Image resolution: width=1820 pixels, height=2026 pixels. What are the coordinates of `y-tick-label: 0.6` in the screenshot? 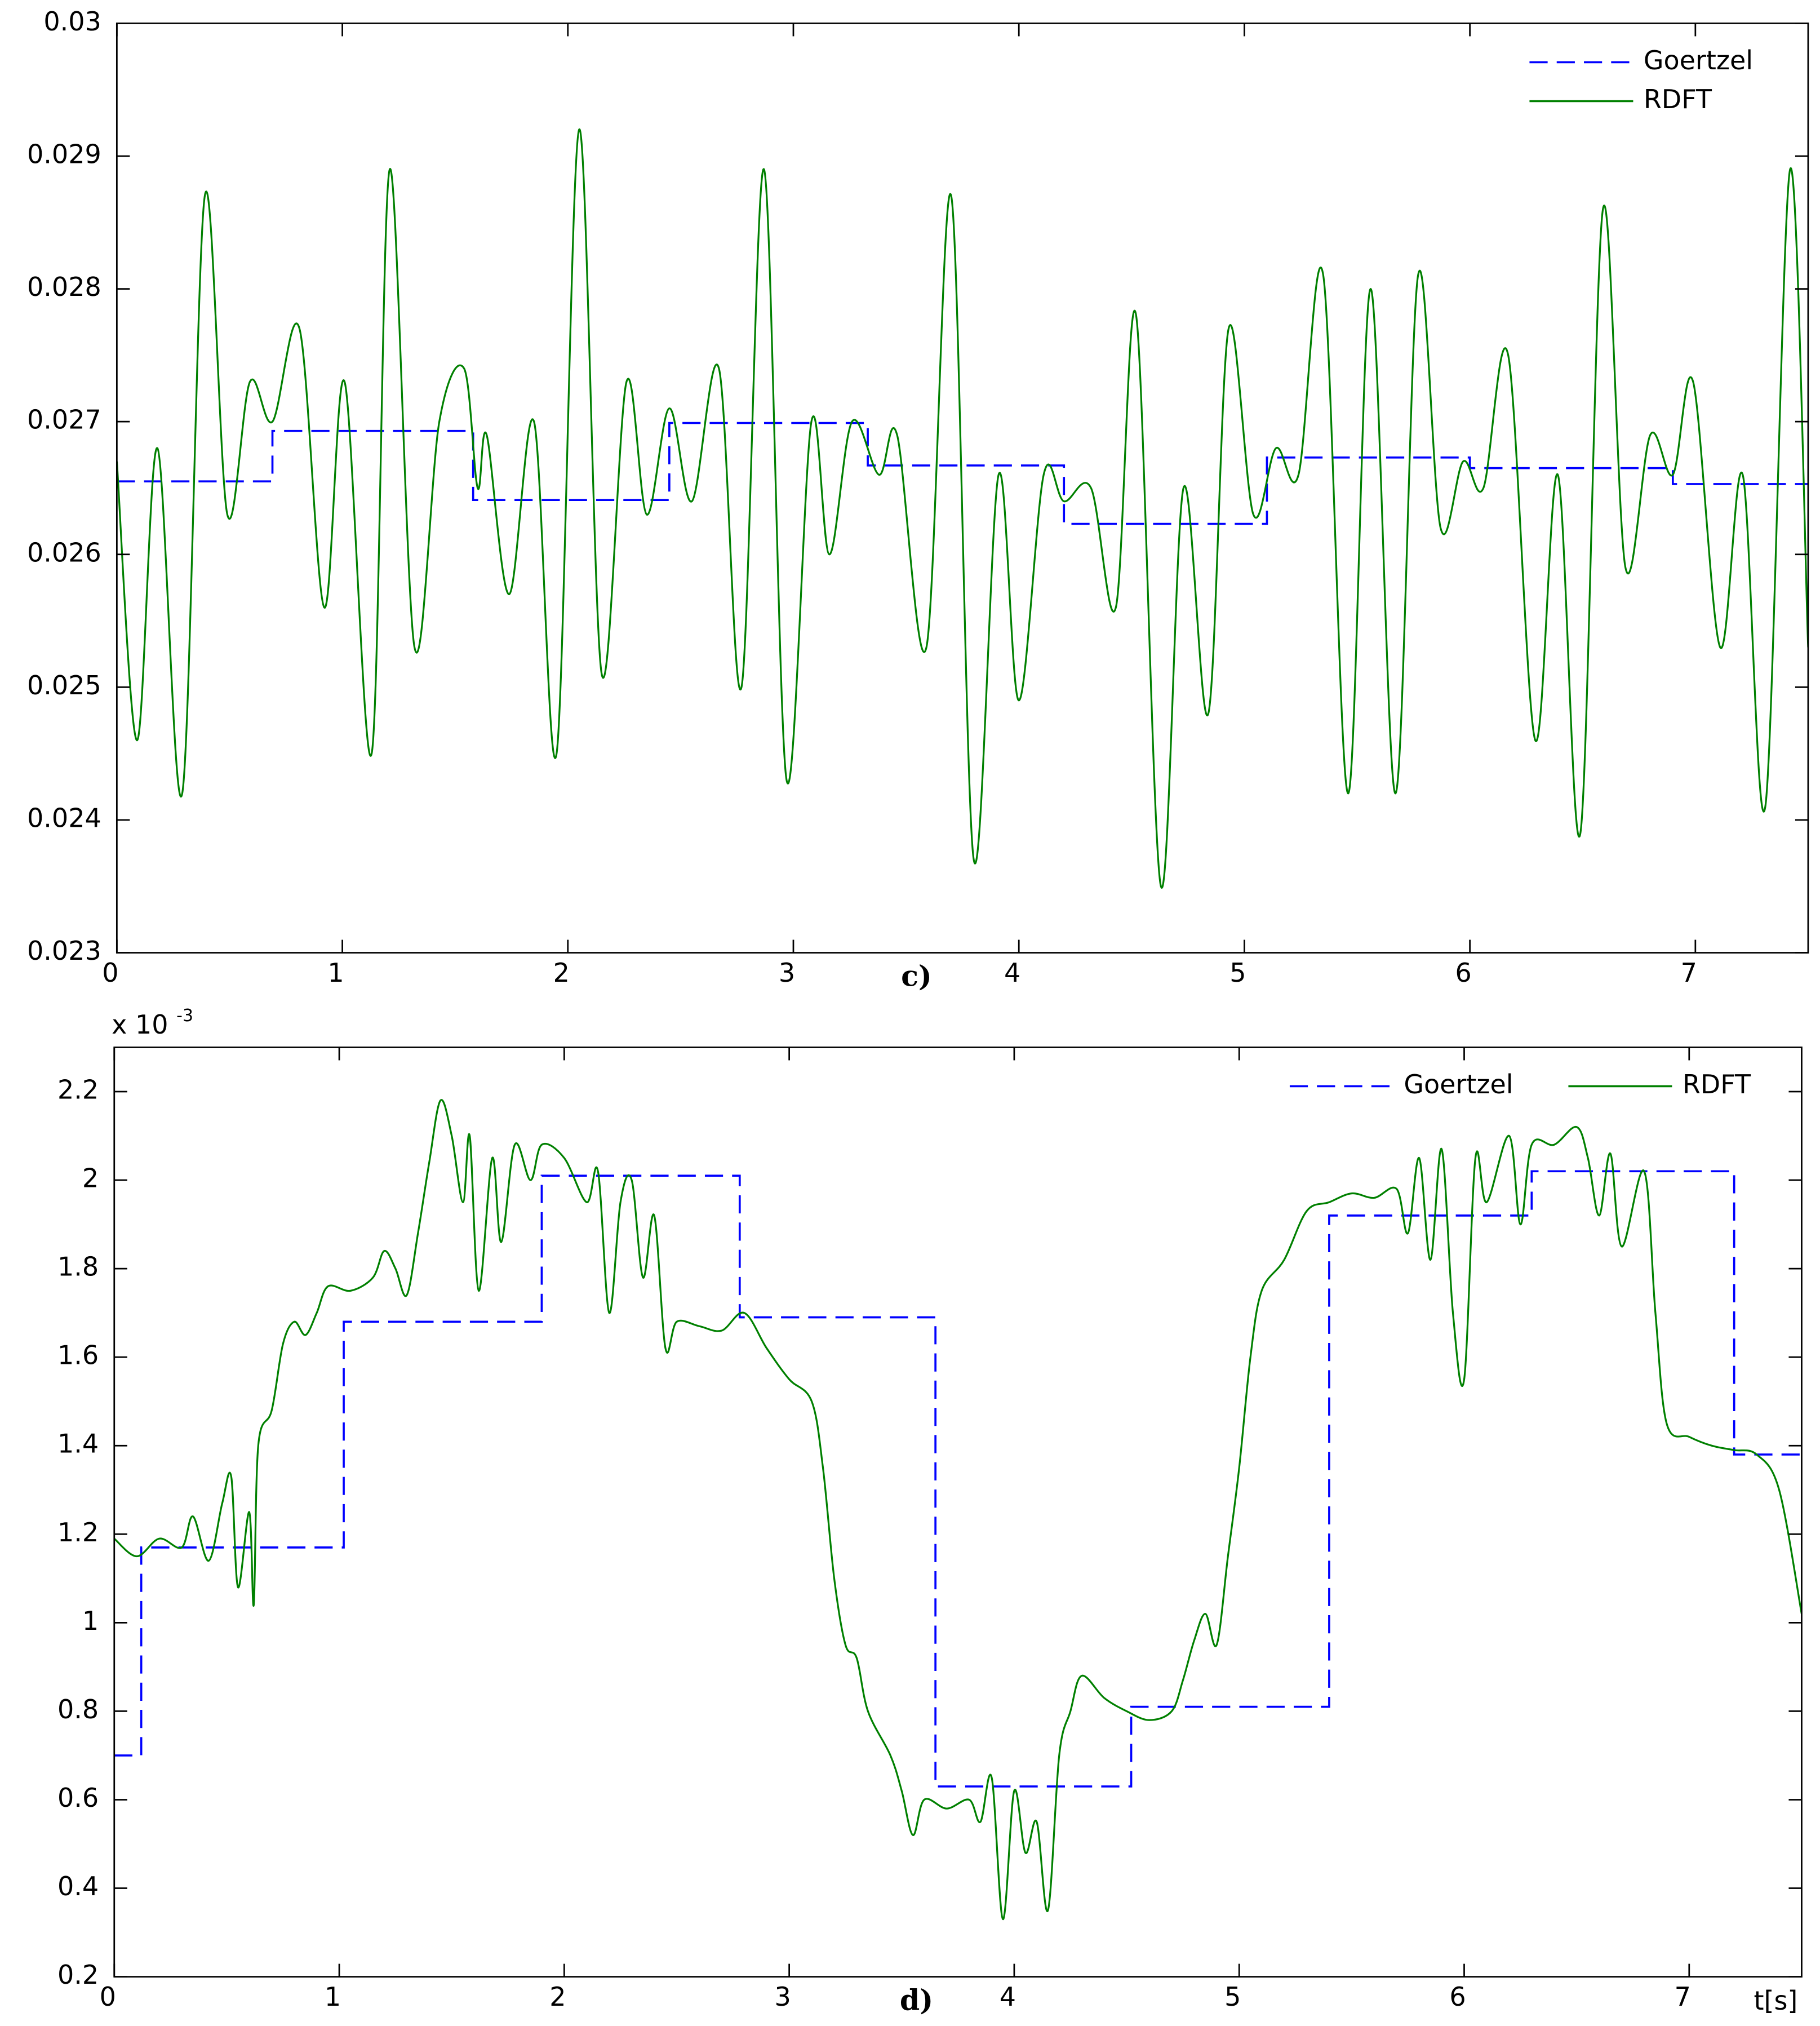 It's located at (78, 1798).